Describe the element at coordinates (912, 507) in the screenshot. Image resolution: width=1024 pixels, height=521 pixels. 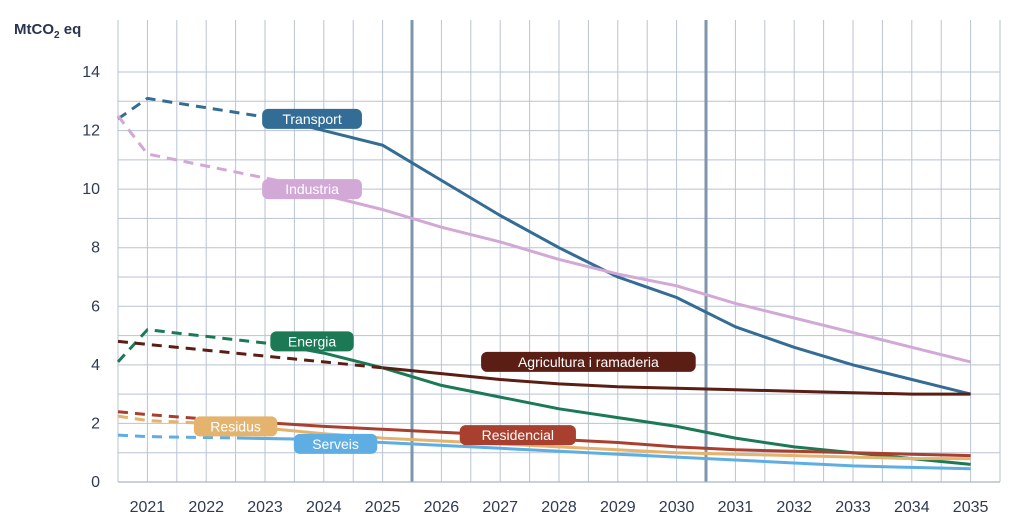
I see `x-tick-label: 2034` at that location.